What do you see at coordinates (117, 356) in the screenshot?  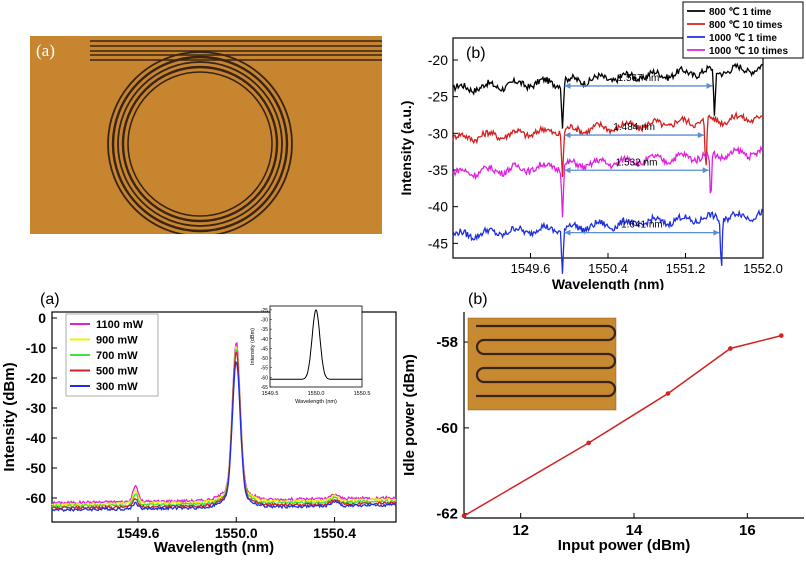 I see `legend-label: 700 mW` at bounding box center [117, 356].